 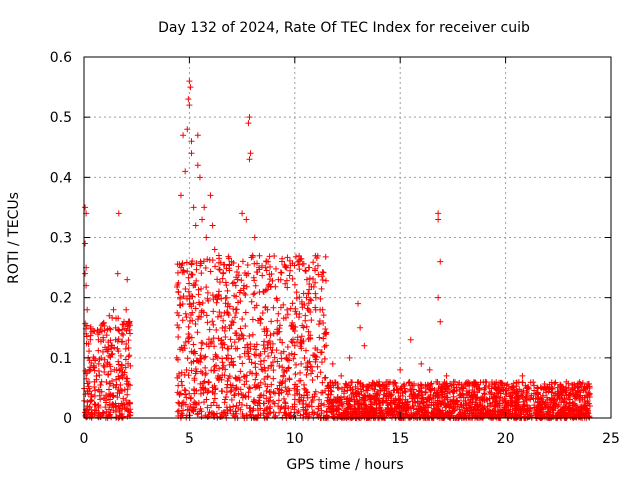 I want to click on y-tick-label: 0.5, so click(x=61, y=118).